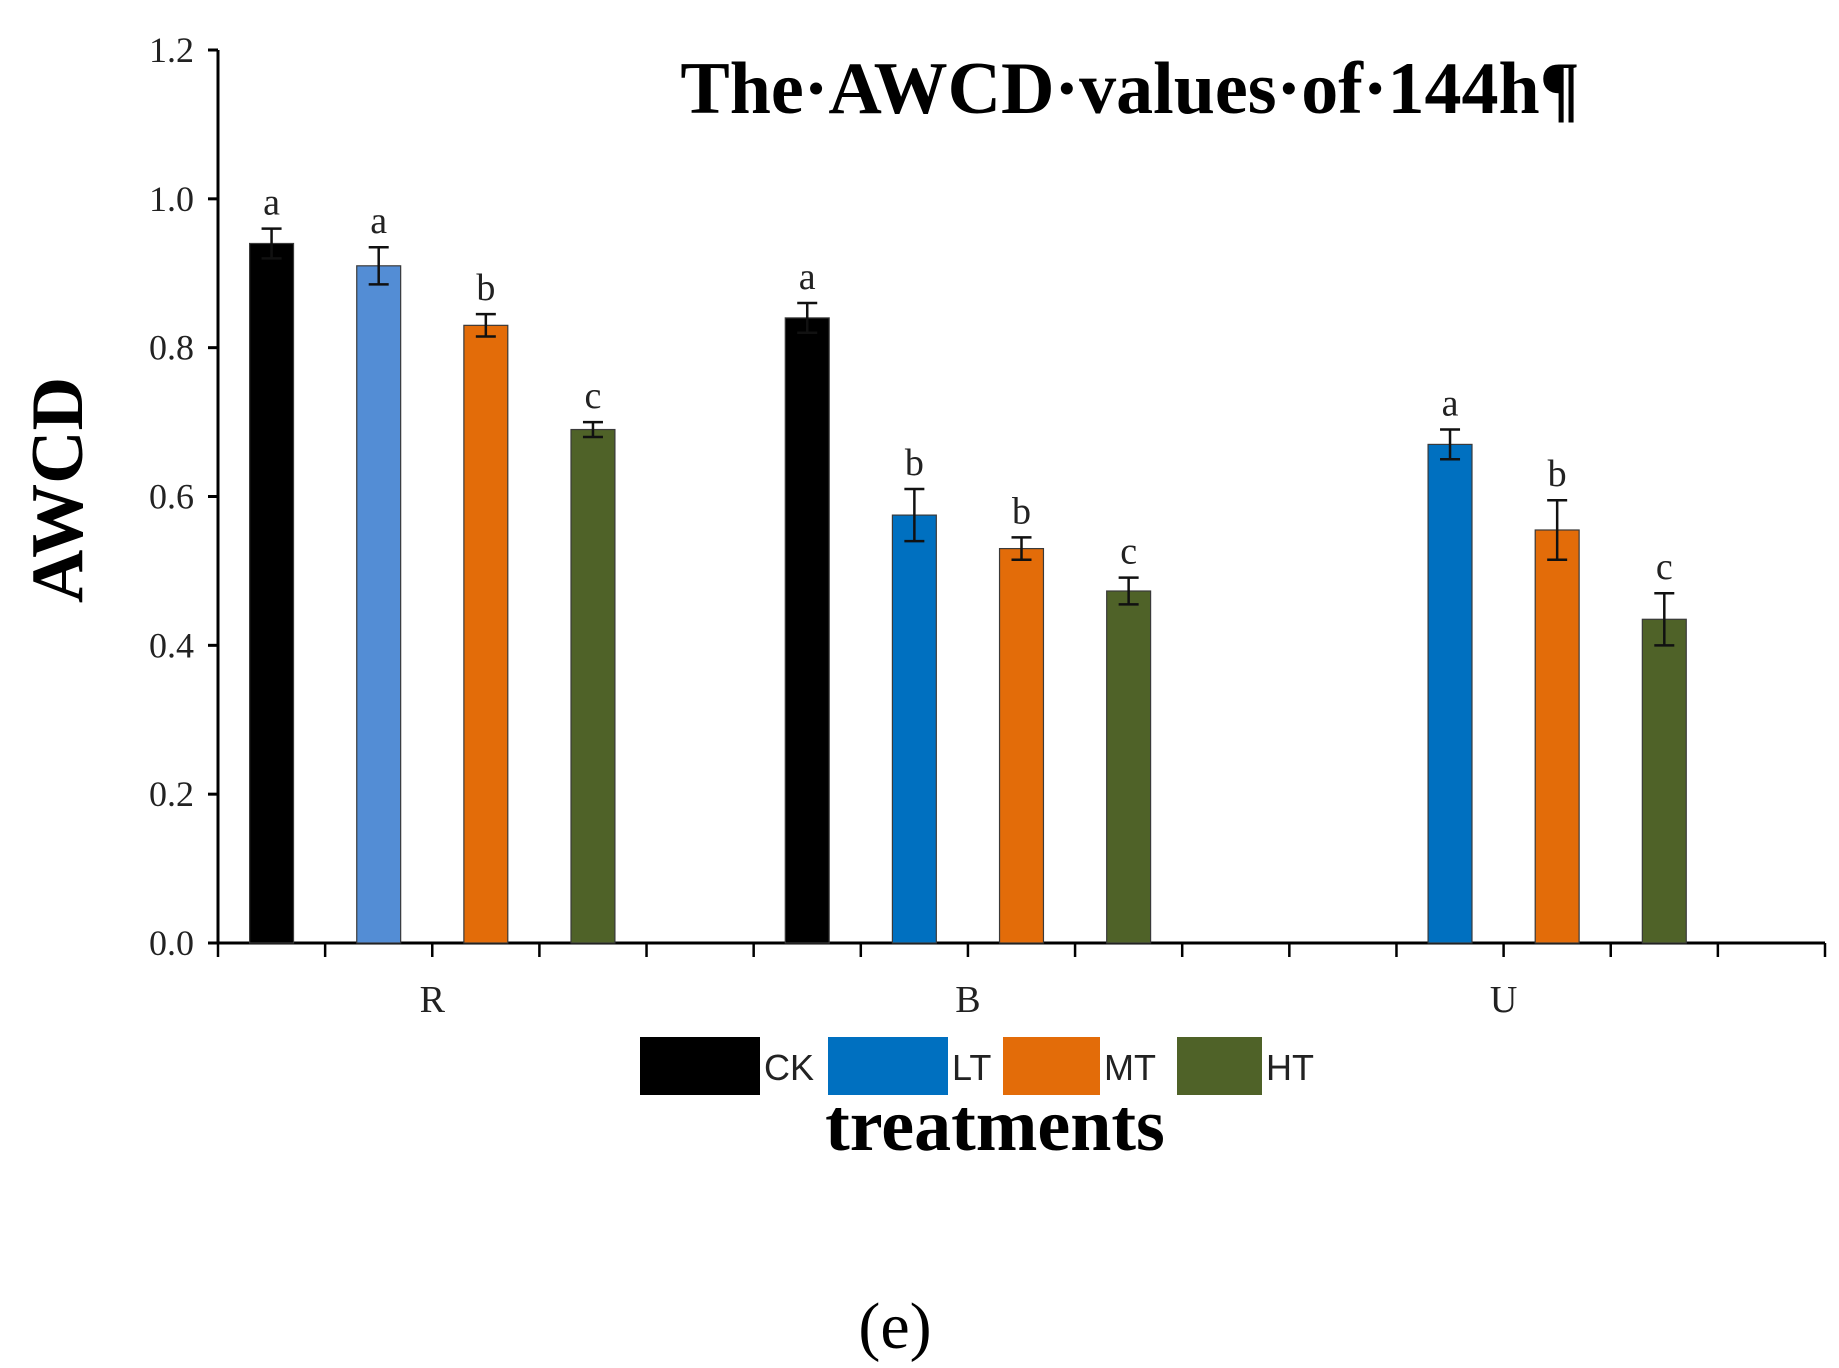 The width and height of the screenshot is (1839, 1368). I want to click on legend-label-CK: CK, so click(789, 1067).